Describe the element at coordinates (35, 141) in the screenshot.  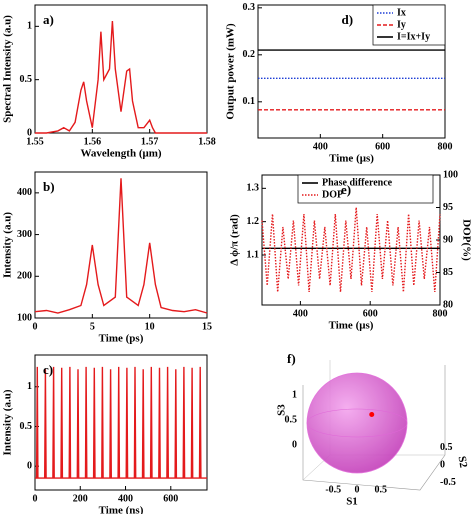
I see `x-tick-label: 1.55` at that location.